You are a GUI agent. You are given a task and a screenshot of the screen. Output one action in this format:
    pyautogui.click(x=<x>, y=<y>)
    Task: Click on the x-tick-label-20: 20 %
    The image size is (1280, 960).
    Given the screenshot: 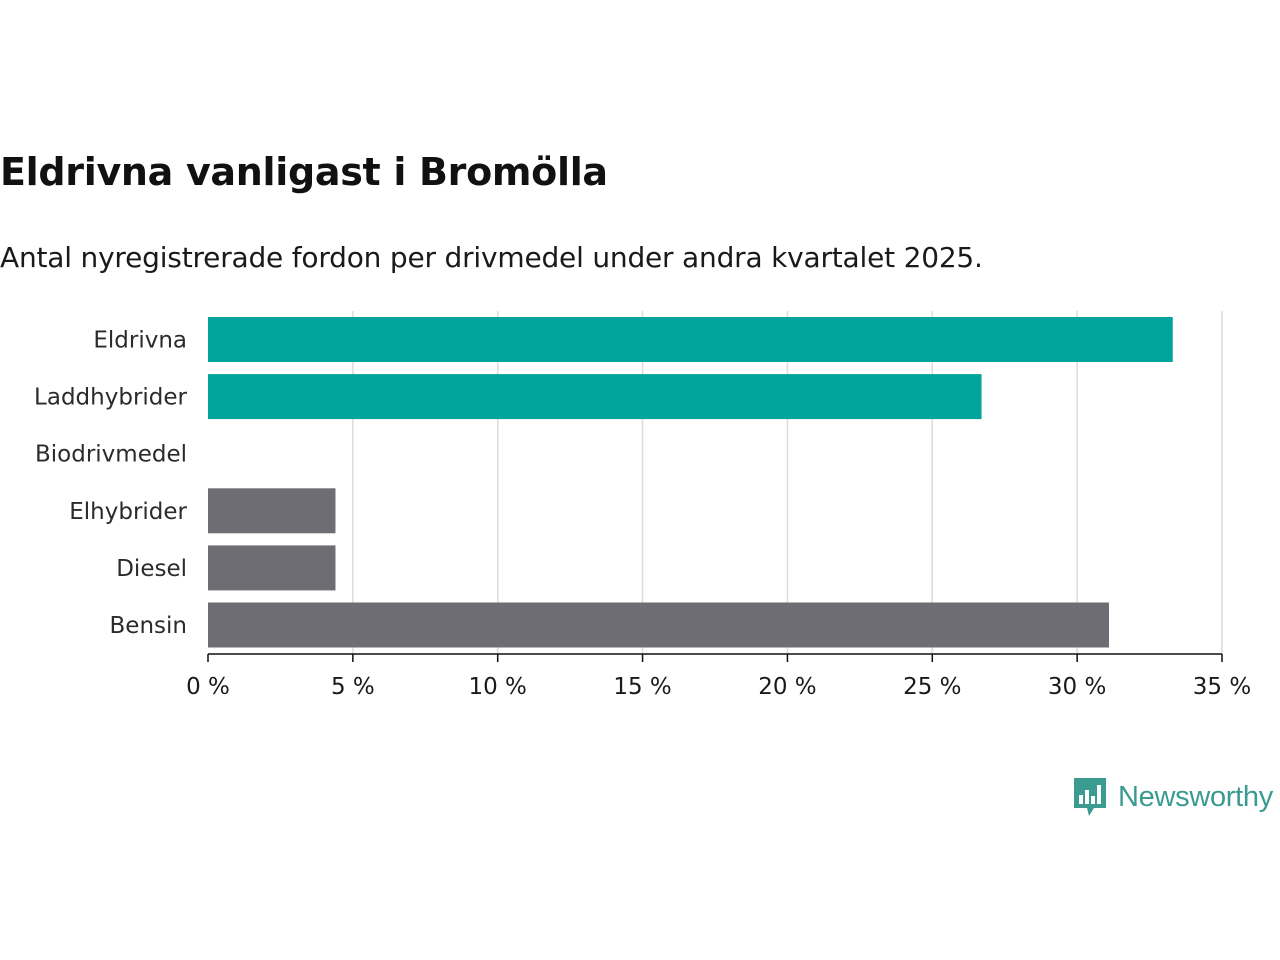 What is the action you would take?
    pyautogui.click(x=787, y=687)
    